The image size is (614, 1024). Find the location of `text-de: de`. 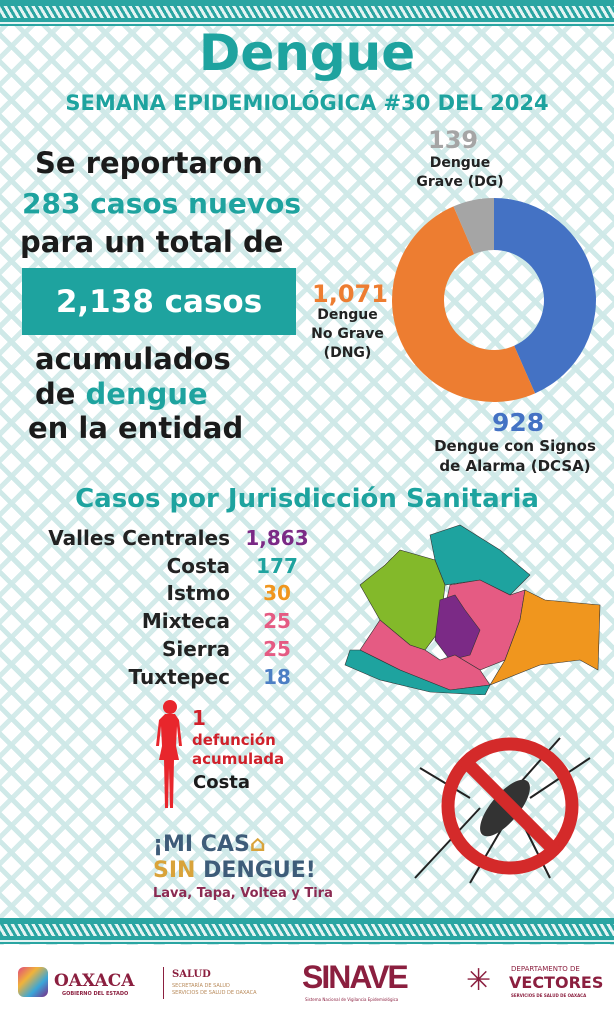

text-de: de is located at coordinates (60, 394).